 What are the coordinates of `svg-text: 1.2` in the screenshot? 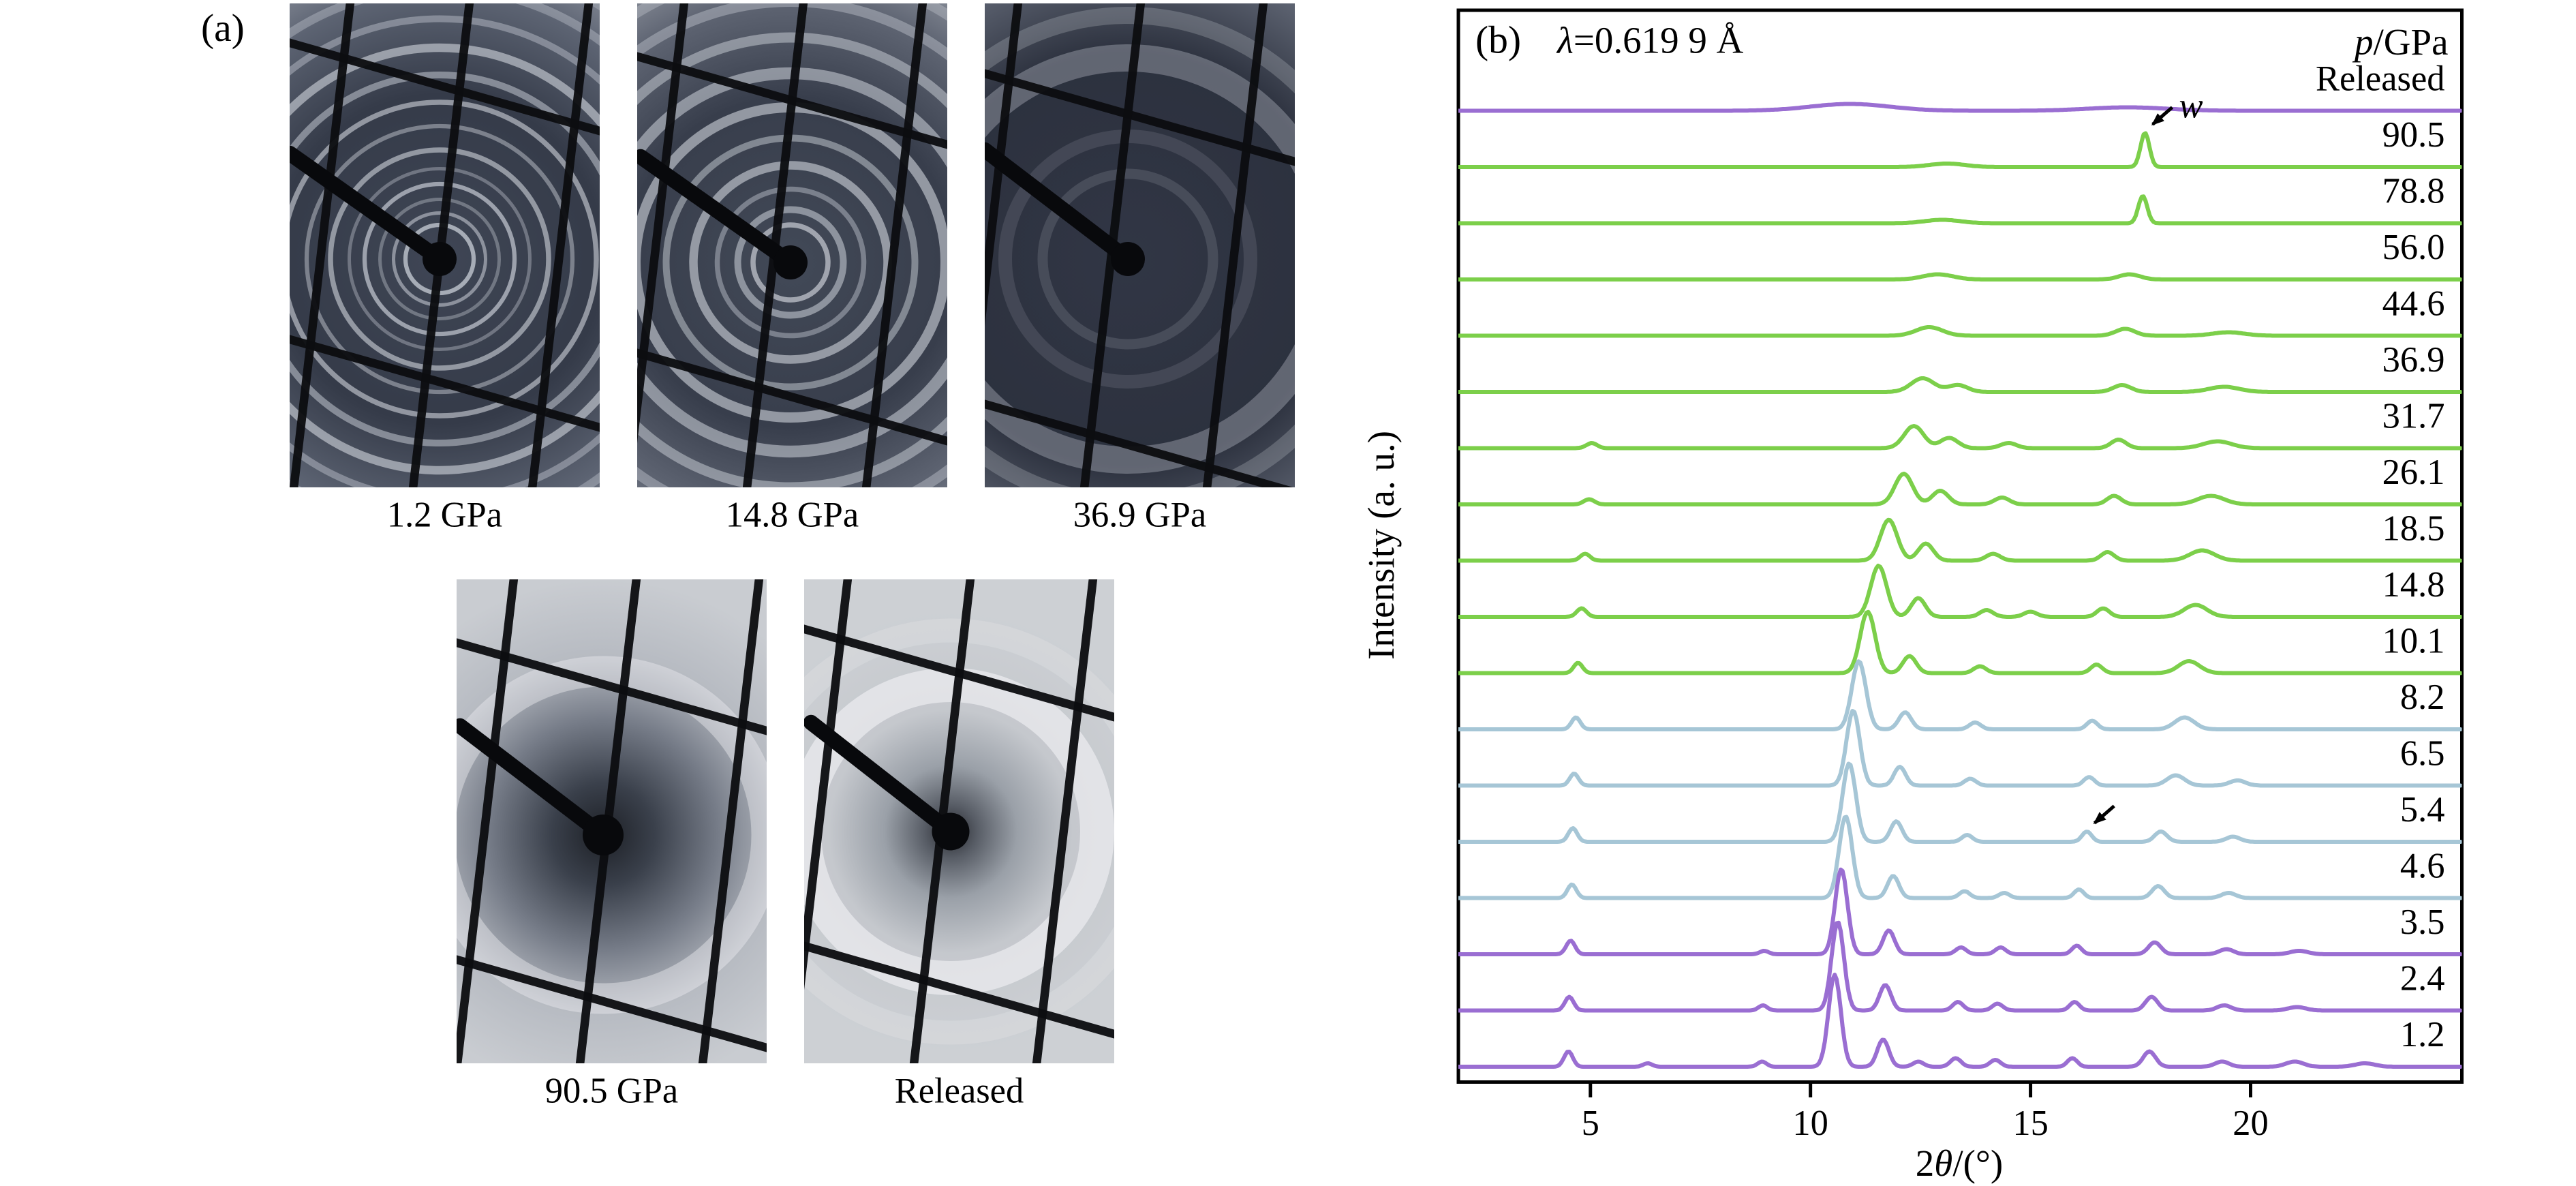 It's located at (2422, 1034).